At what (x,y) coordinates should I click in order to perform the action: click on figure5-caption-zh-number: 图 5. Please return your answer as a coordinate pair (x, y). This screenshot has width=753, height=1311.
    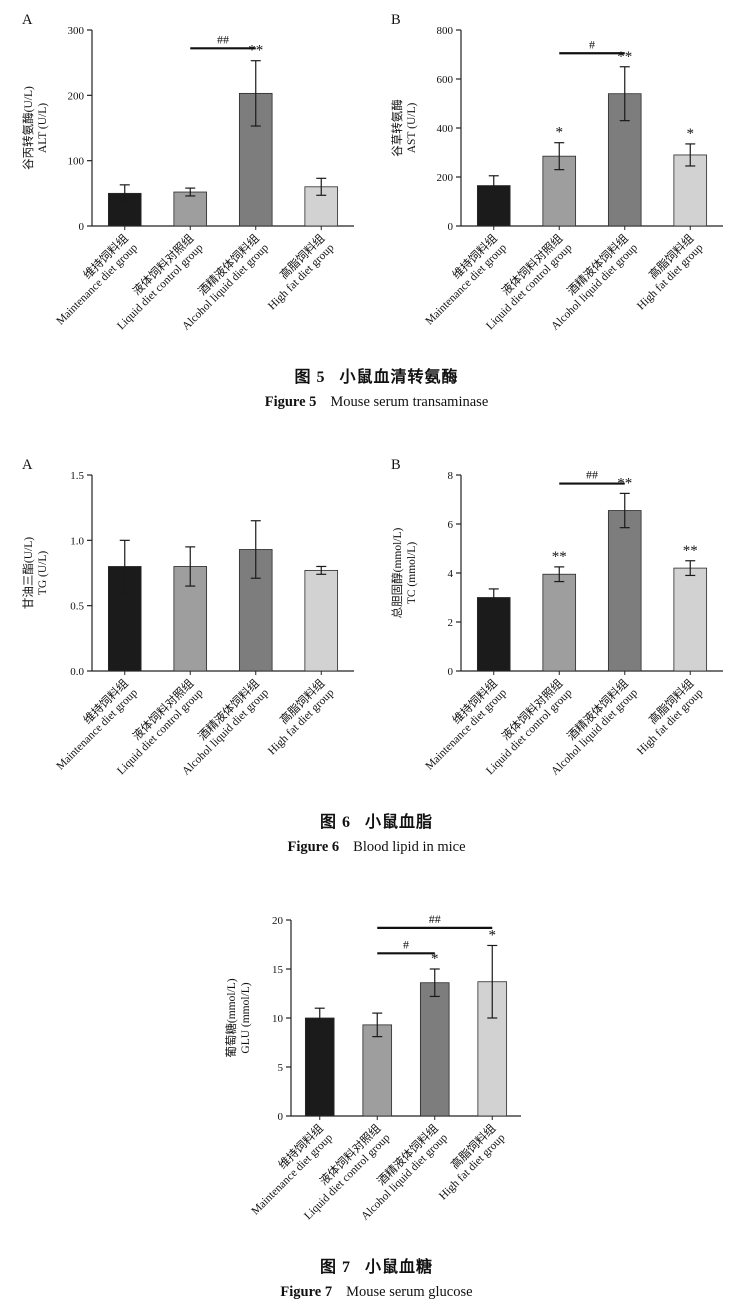
    Looking at the image, I should click on (310, 377).